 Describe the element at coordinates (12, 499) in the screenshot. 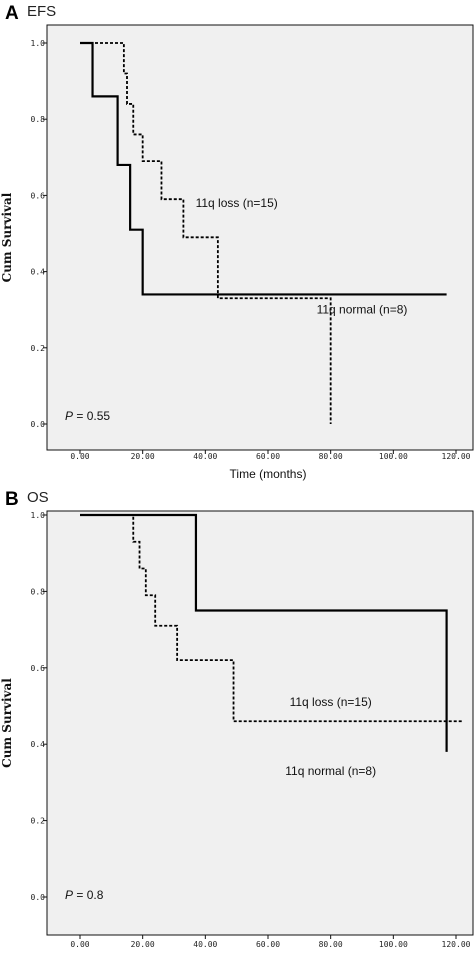

I see `panel-letter: B` at that location.